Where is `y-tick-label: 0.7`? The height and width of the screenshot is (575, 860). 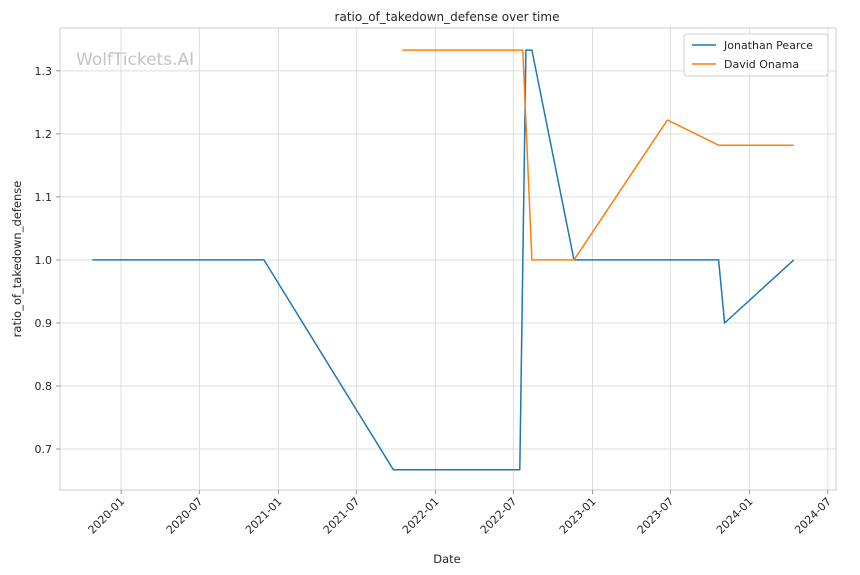 y-tick-label: 0.7 is located at coordinates (44, 449).